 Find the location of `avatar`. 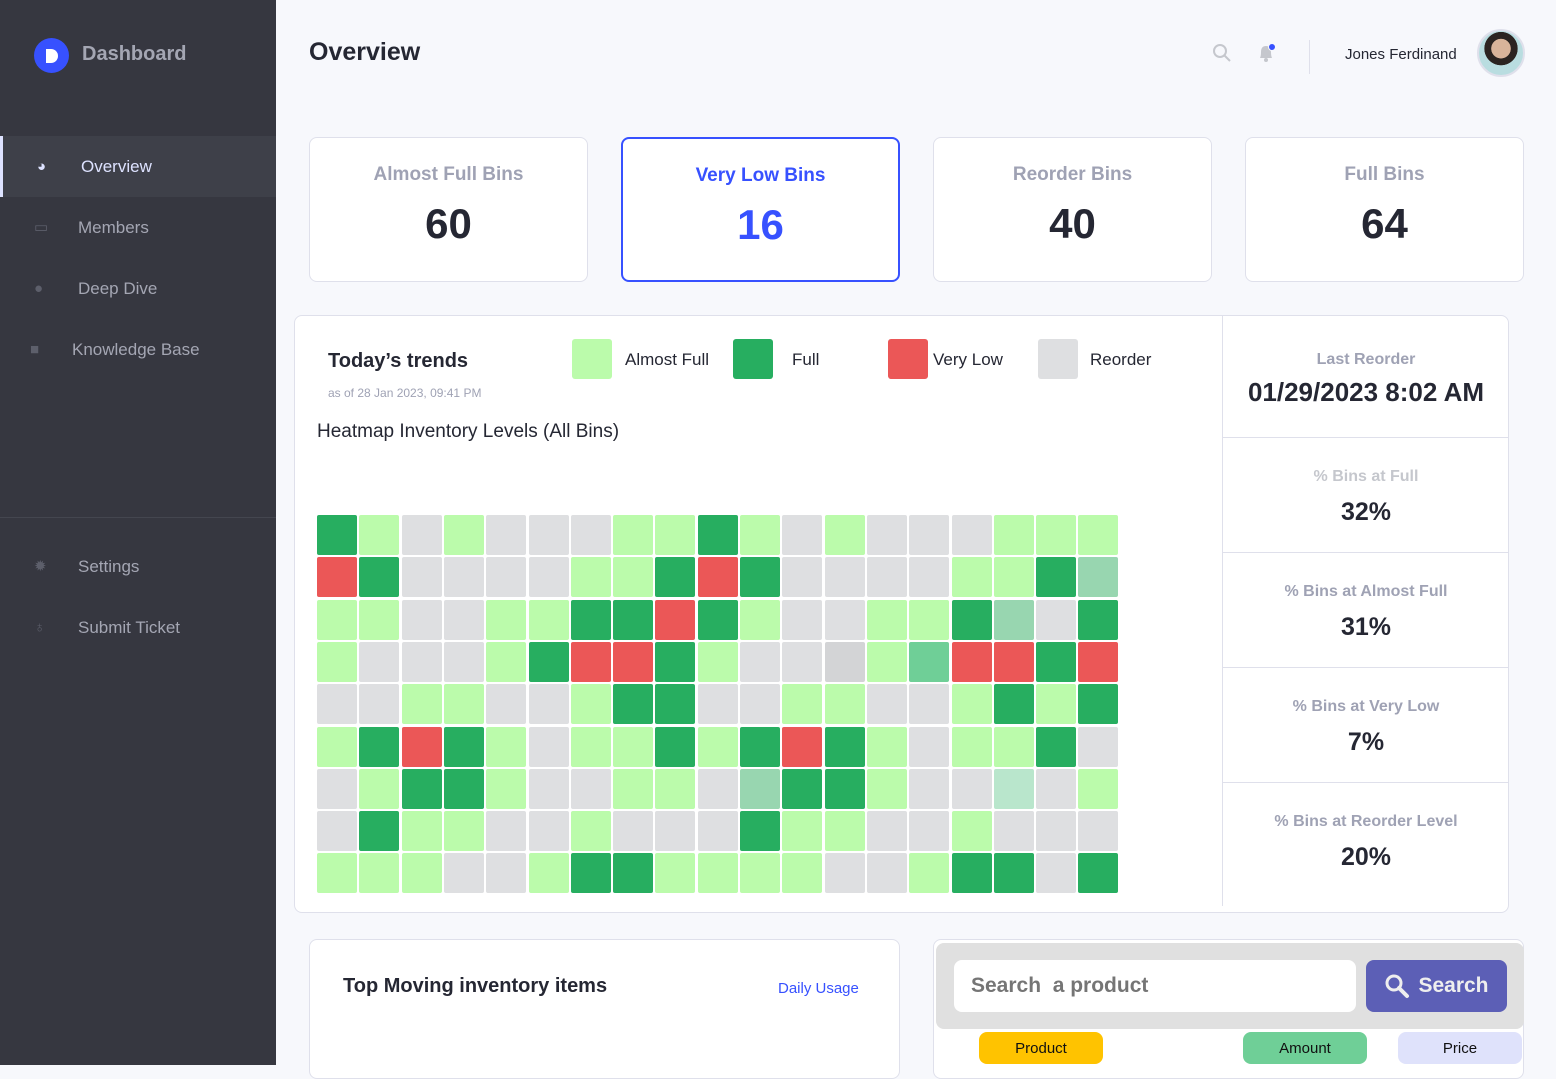

avatar is located at coordinates (1501, 53).